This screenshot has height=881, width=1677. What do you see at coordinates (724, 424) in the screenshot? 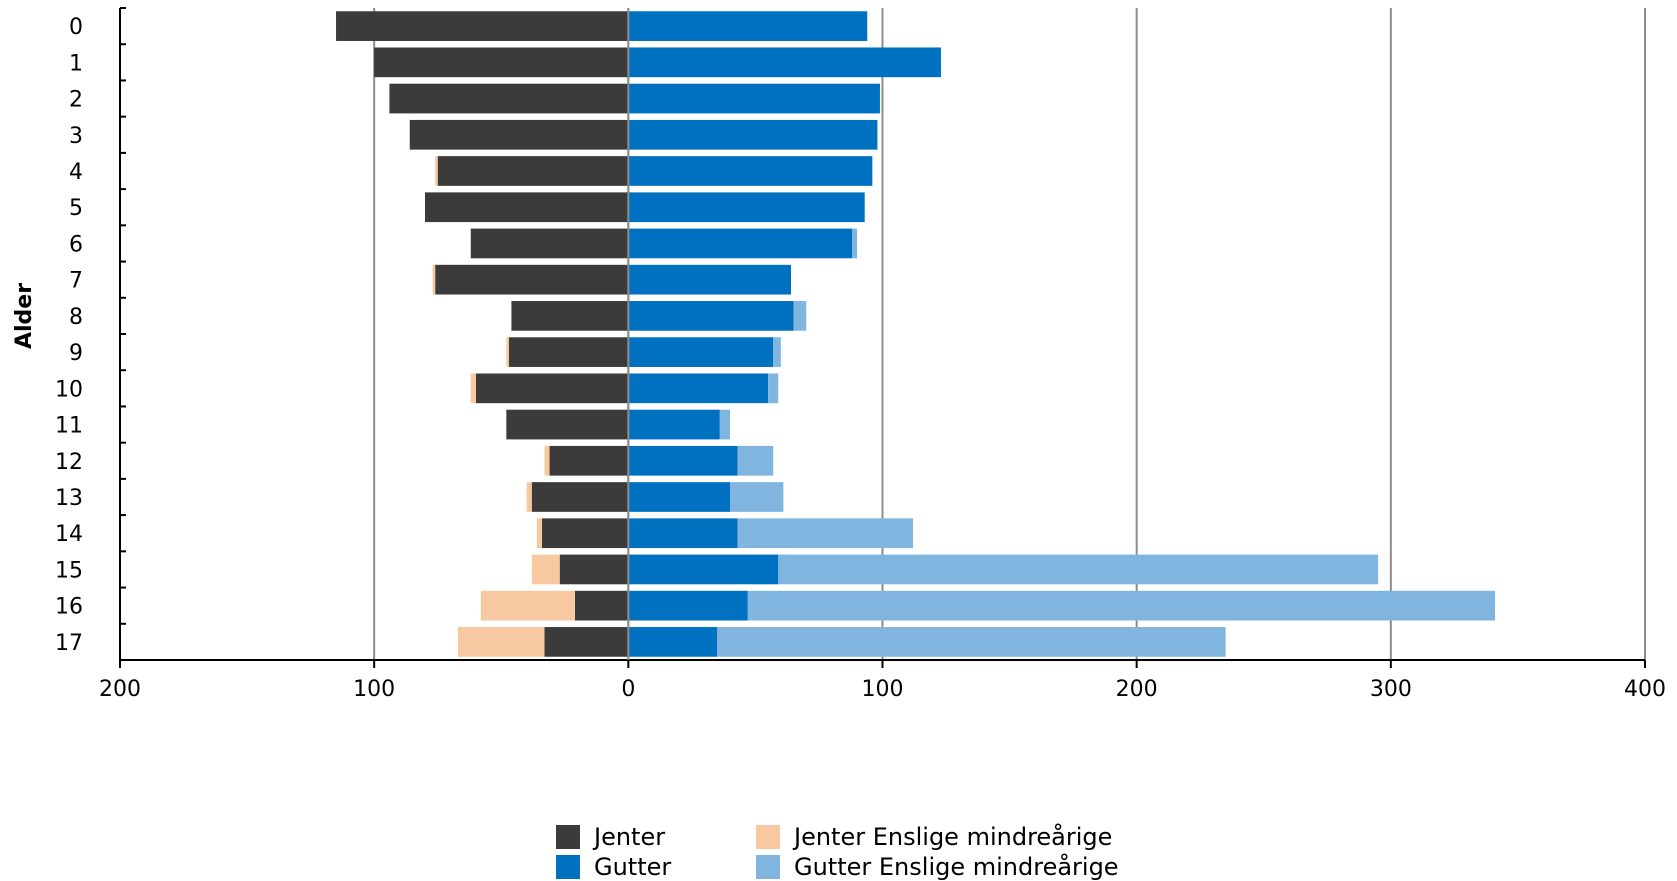
I see `bar-gutter-enslige-mindreårige-11` at bounding box center [724, 424].